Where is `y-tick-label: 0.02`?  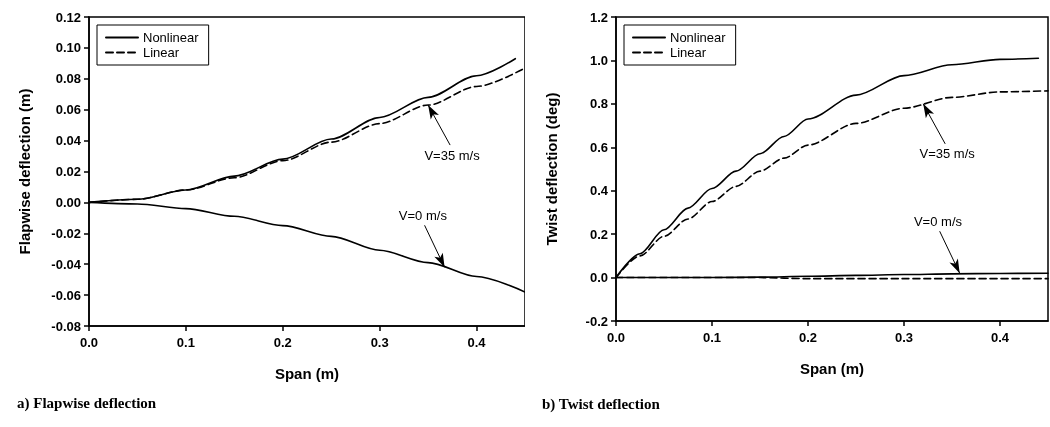 y-tick-label: 0.02 is located at coordinates (68, 171).